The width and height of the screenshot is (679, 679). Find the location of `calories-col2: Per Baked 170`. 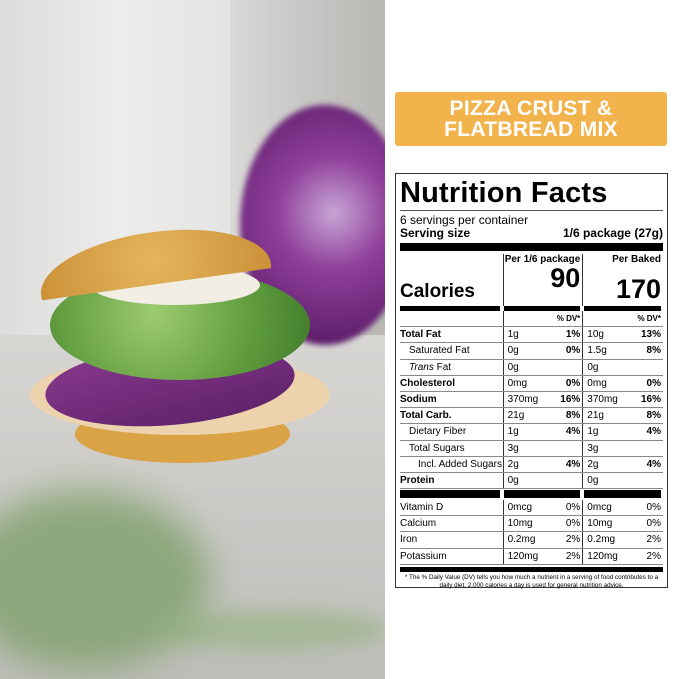

calories-col2: Per Baked 170 is located at coordinates (623, 280).